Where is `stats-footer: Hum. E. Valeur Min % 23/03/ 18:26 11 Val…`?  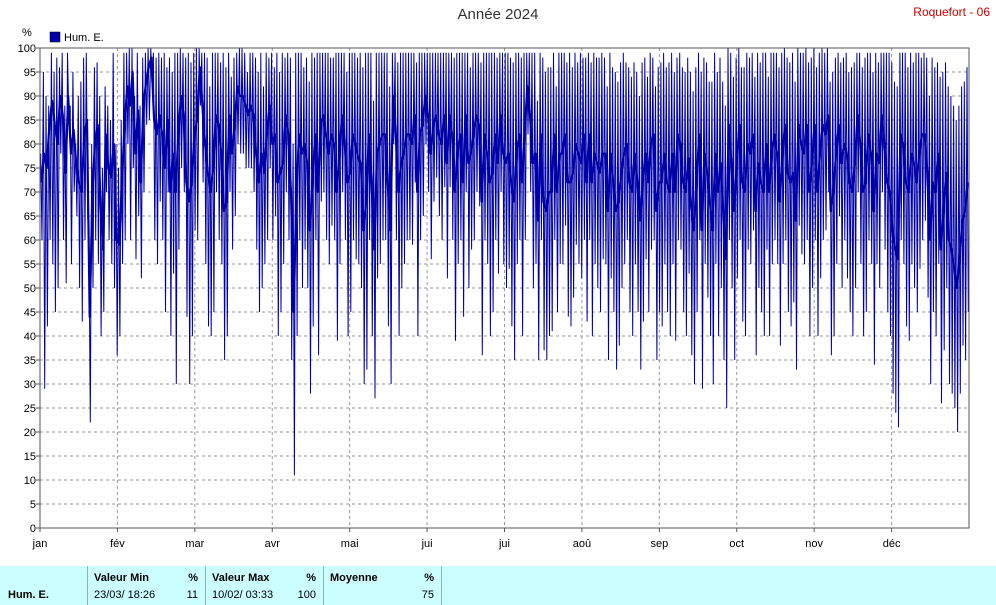
stats-footer: Hum. E. Valeur Min % 23/03/ 18:26 11 Val… is located at coordinates (498, 585).